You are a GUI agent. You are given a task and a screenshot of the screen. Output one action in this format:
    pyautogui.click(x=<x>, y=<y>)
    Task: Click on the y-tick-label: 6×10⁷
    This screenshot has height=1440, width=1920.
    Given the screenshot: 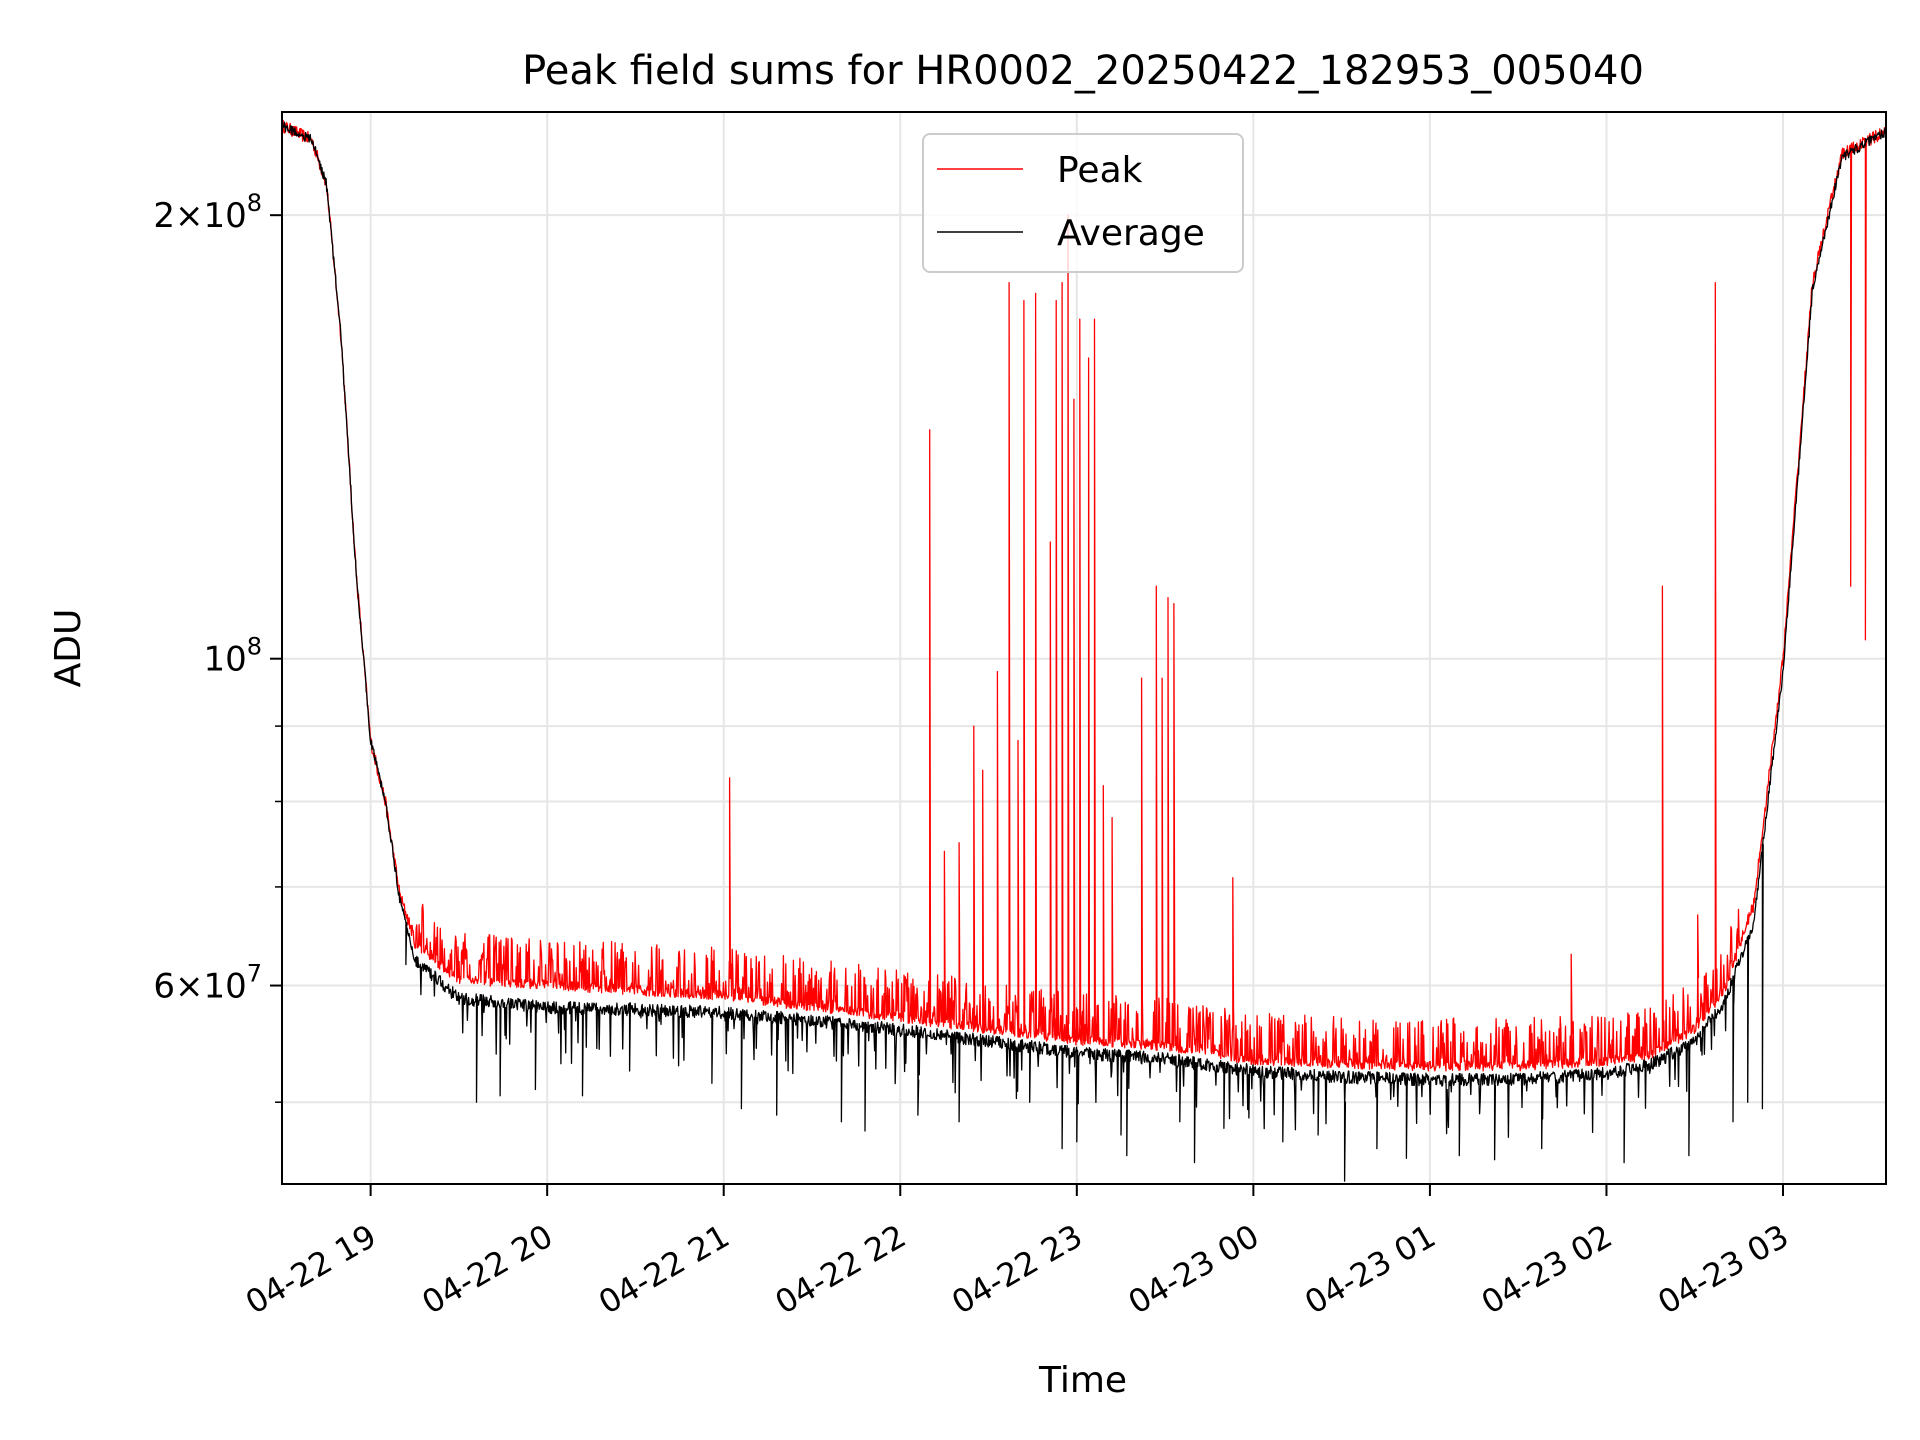 What is the action you would take?
    pyautogui.click(x=207, y=983)
    